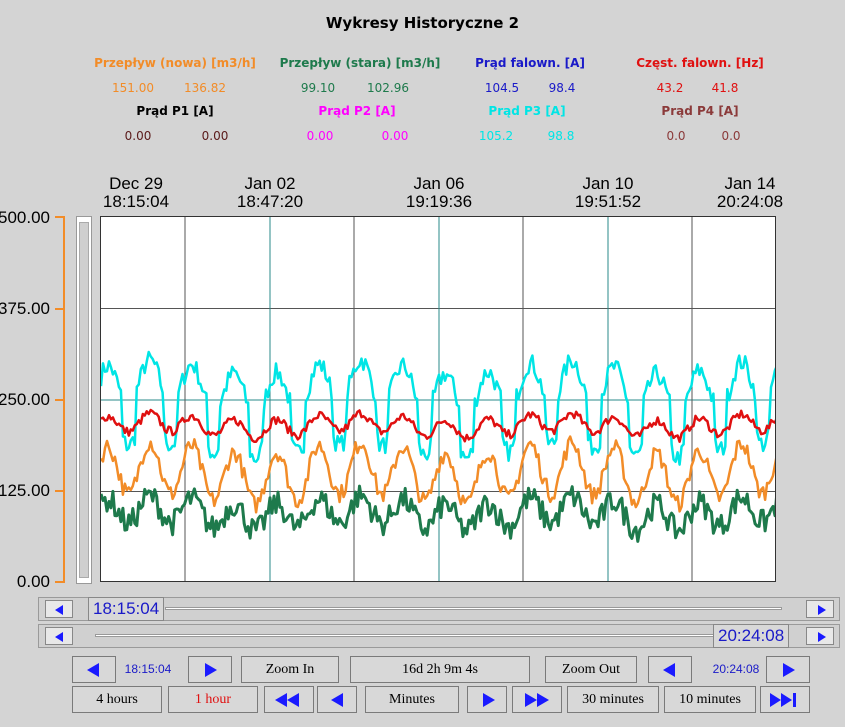  What do you see at coordinates (820, 636) in the screenshot?
I see `end-scroll-right-button` at bounding box center [820, 636].